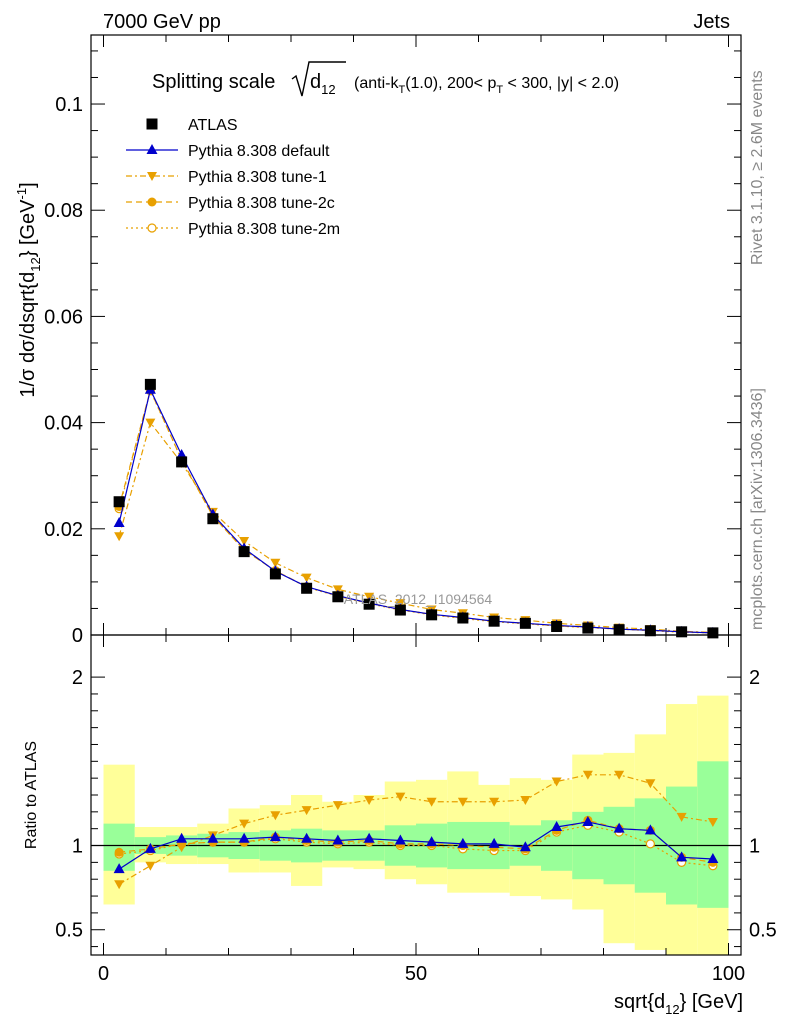 This screenshot has height=1024, width=786. Describe the element at coordinates (416, 974) in the screenshot. I see `x-tick-label: 50` at that location.